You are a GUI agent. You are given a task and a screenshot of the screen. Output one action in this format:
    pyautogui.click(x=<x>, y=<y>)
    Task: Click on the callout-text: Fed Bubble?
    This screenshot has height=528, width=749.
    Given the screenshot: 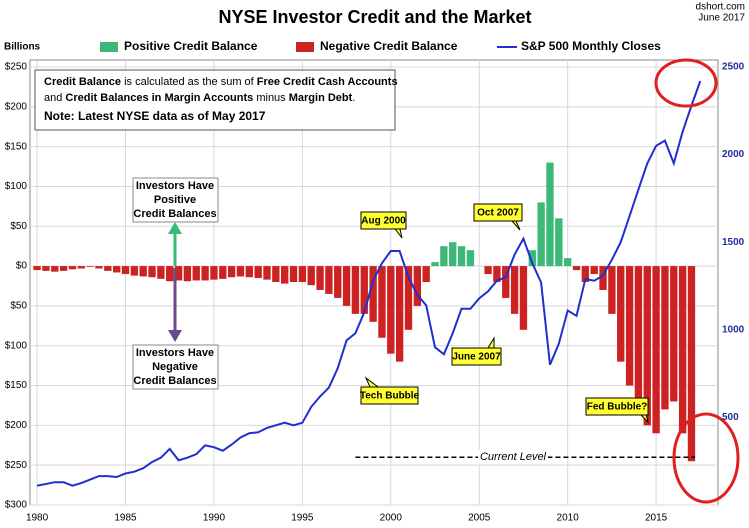 What is the action you would take?
    pyautogui.click(x=617, y=407)
    